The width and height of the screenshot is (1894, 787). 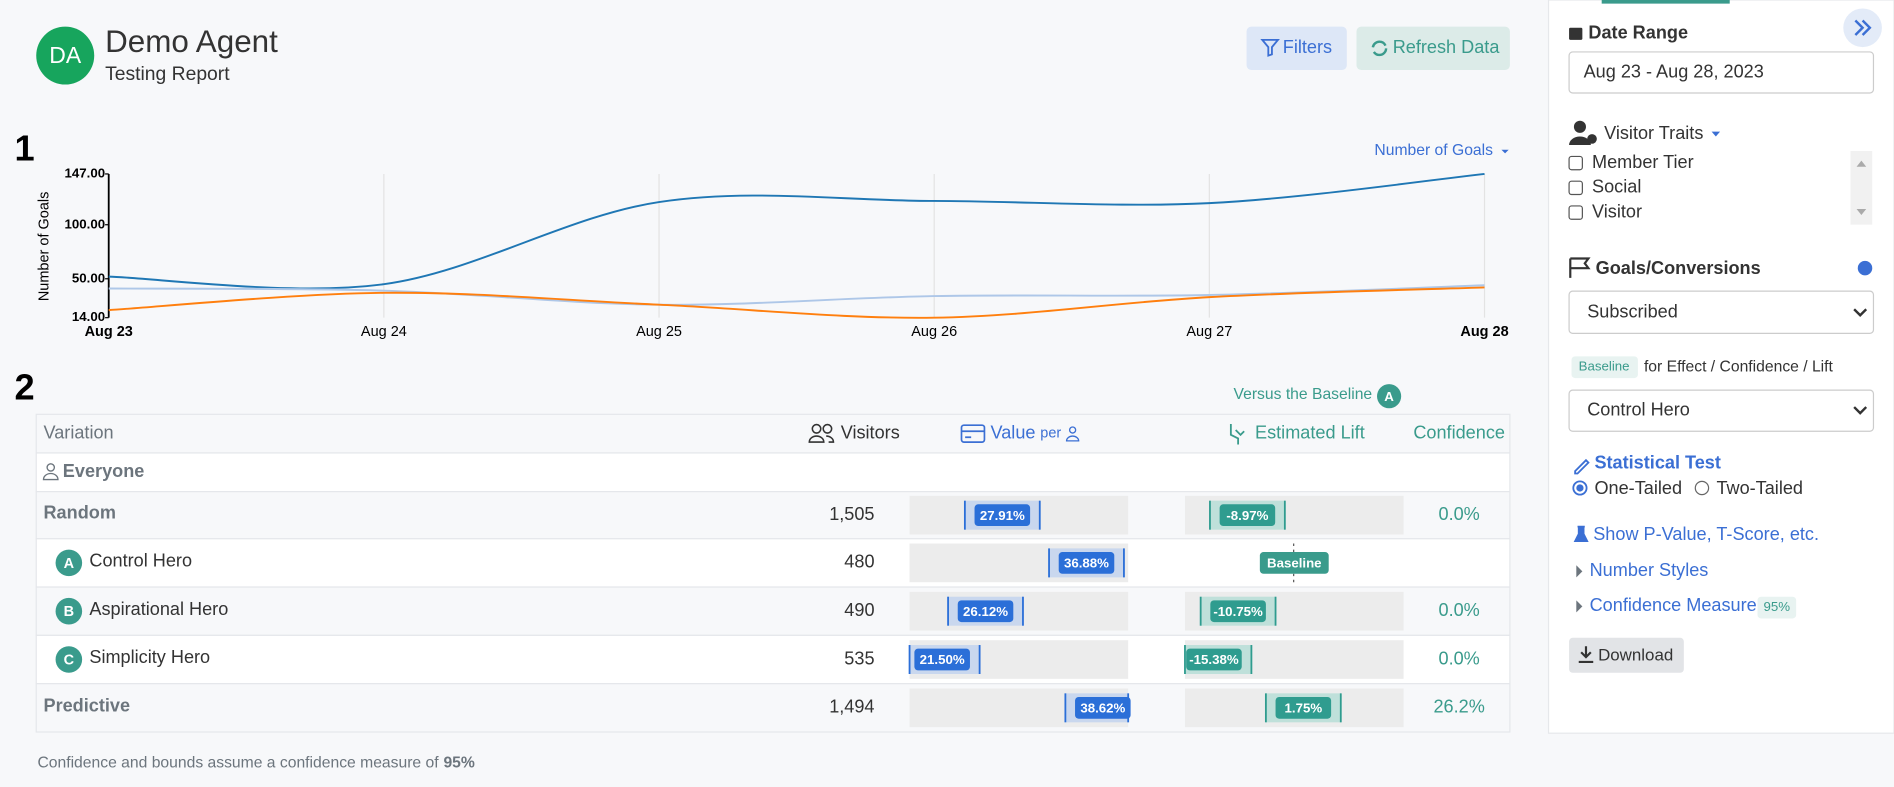 What do you see at coordinates (1270, 47) in the screenshot?
I see `filter-icon` at bounding box center [1270, 47].